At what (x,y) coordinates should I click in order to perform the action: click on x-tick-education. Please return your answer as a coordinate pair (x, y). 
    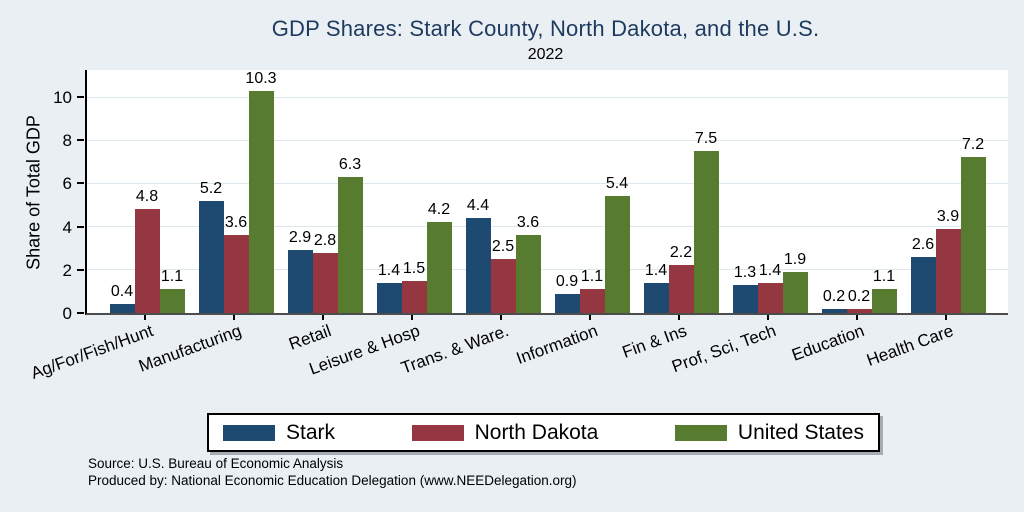
    Looking at the image, I should click on (857, 317).